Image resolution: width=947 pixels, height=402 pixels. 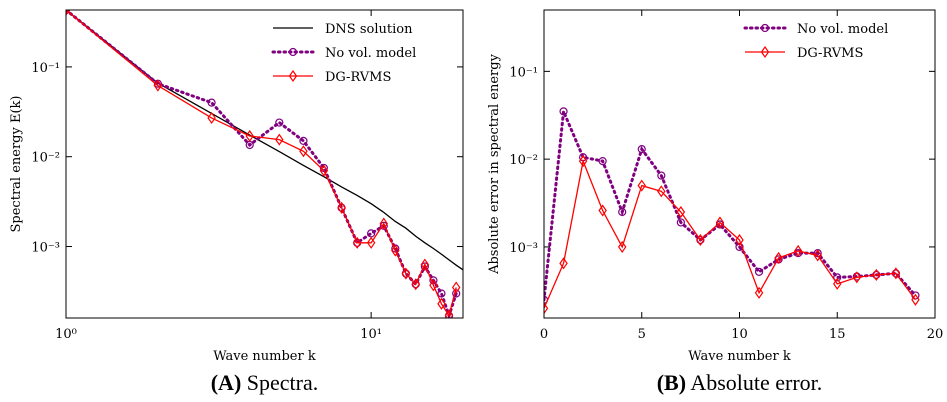 I want to click on x-tick-label: 20, so click(x=935, y=334).